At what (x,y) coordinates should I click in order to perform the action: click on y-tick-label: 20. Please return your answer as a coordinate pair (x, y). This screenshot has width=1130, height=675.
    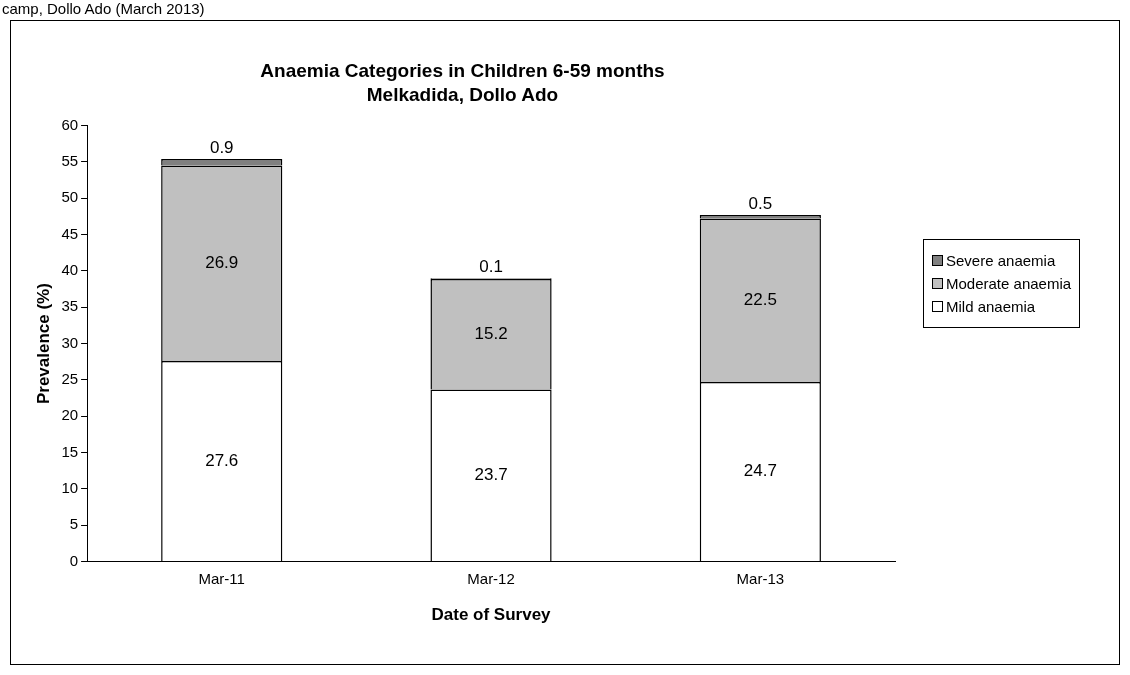
    Looking at the image, I should click on (70, 415).